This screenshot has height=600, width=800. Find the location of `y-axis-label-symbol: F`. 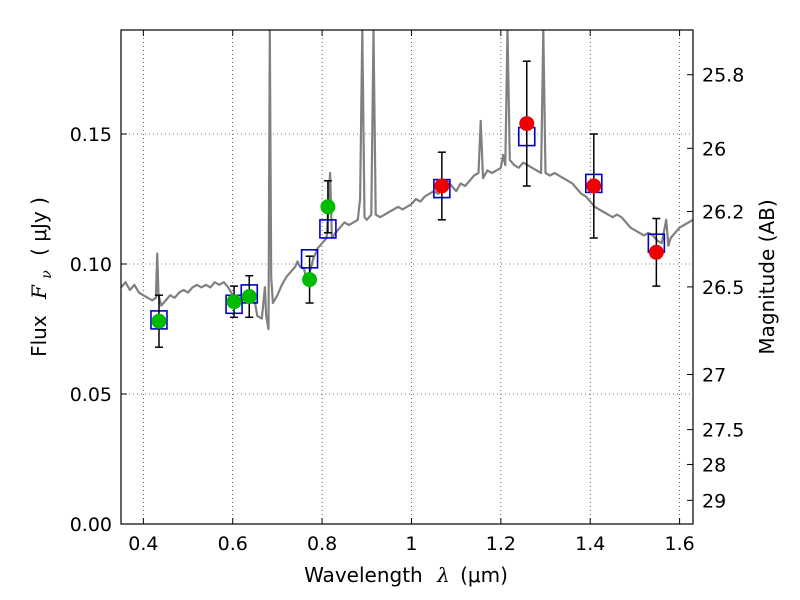

y-axis-label-symbol: F is located at coordinates (39, 292).